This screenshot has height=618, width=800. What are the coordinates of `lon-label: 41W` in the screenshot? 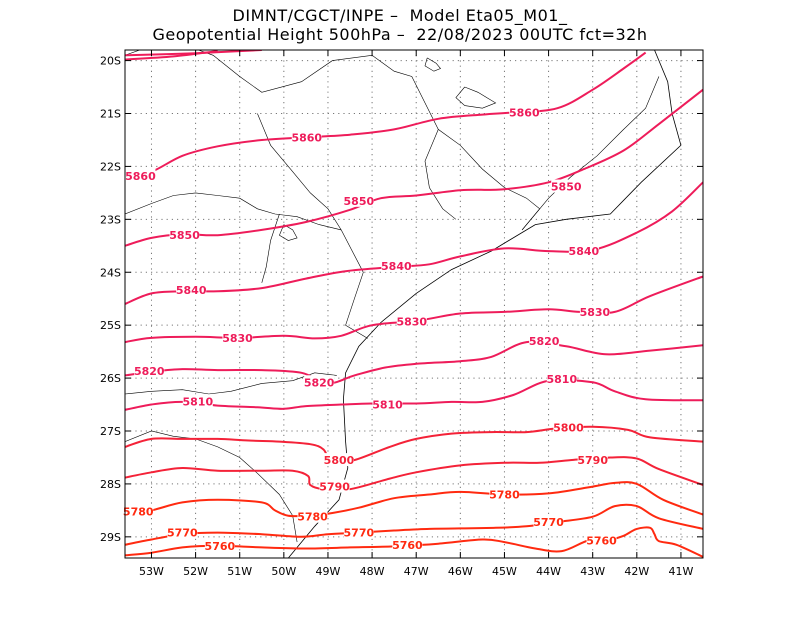 It's located at (681, 571).